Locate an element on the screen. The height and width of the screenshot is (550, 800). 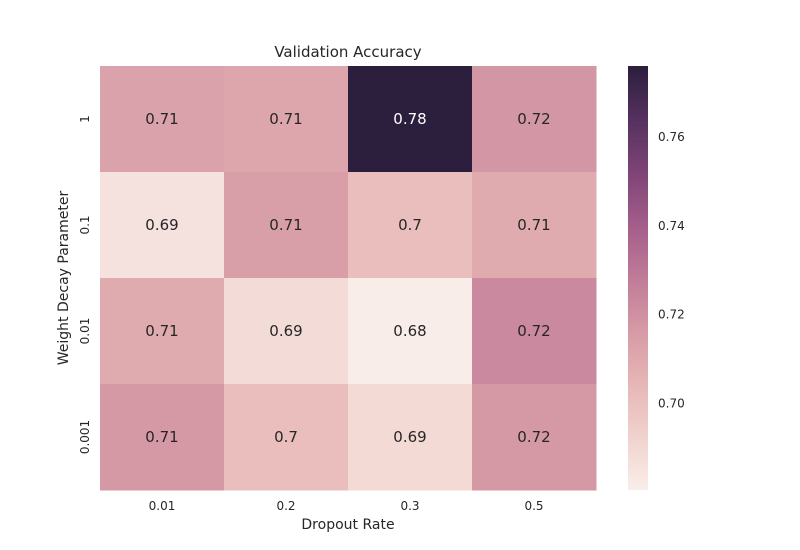
cell-value-label: 0.78 is located at coordinates (409, 119).